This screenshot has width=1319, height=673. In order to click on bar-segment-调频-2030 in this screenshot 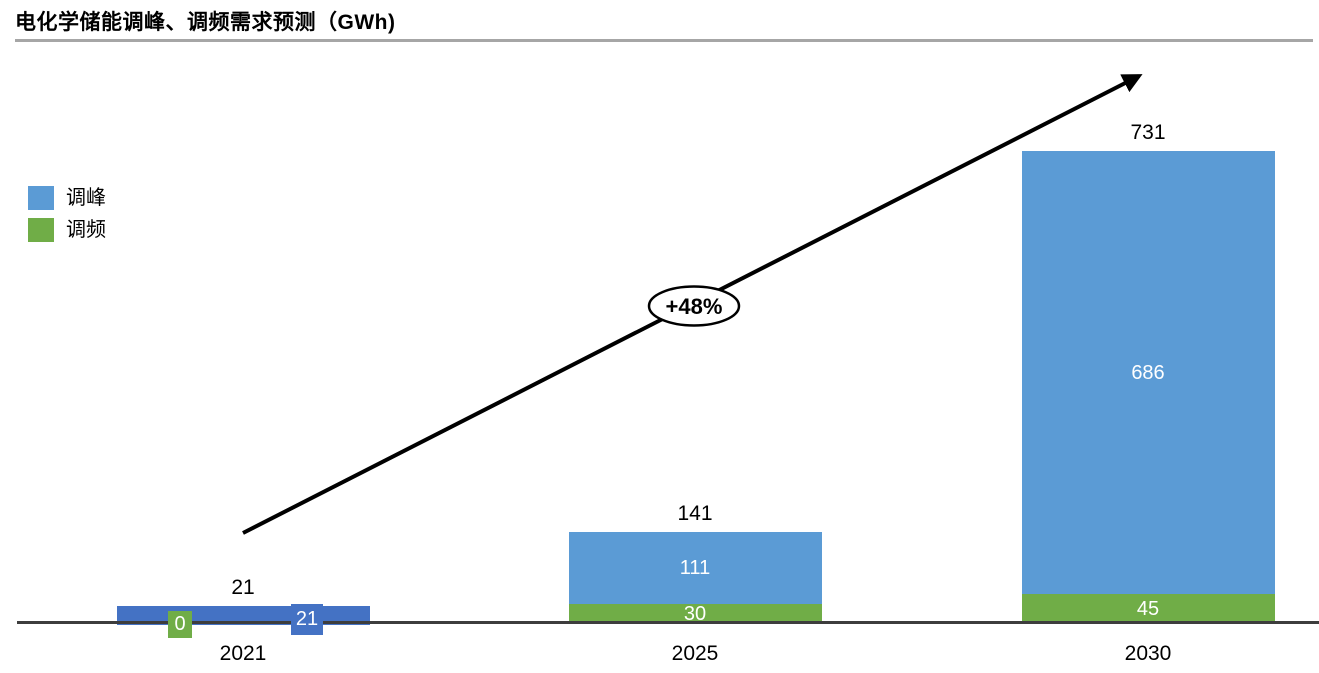, I will do `click(1148, 608)`.